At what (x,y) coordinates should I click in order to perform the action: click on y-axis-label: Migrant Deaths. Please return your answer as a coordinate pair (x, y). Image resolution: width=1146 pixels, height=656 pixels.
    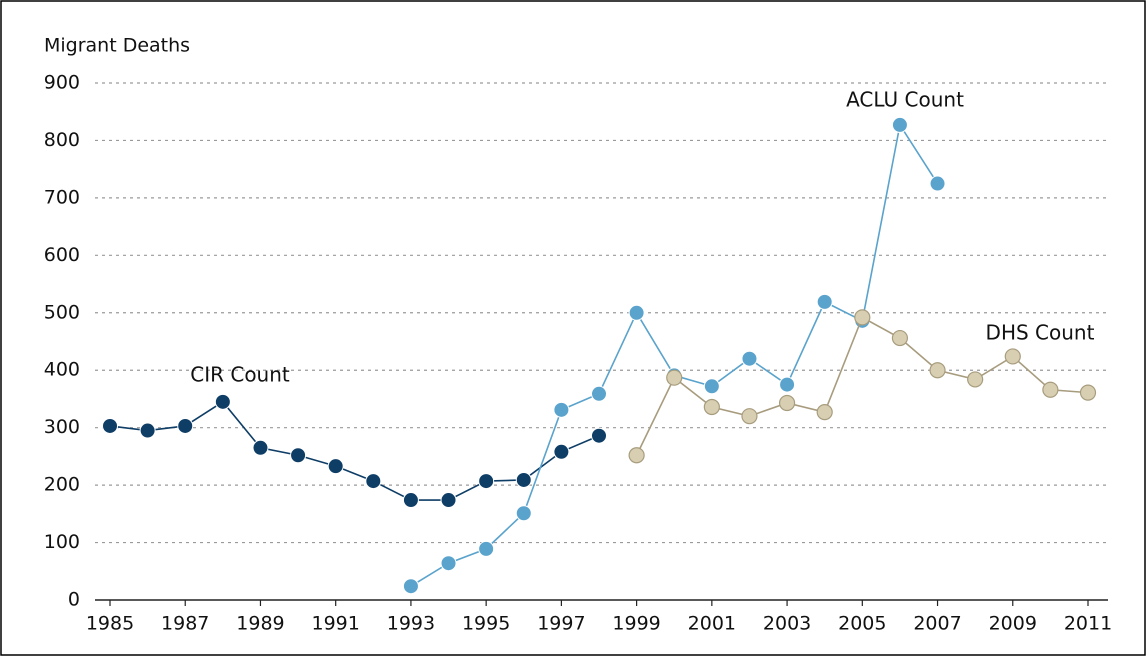
    Looking at the image, I should click on (117, 46).